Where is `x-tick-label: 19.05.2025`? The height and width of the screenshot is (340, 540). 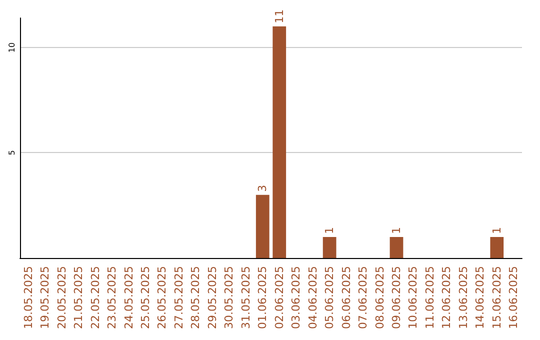
x-tick-label: 19.05.2025 is located at coordinates (45, 298).